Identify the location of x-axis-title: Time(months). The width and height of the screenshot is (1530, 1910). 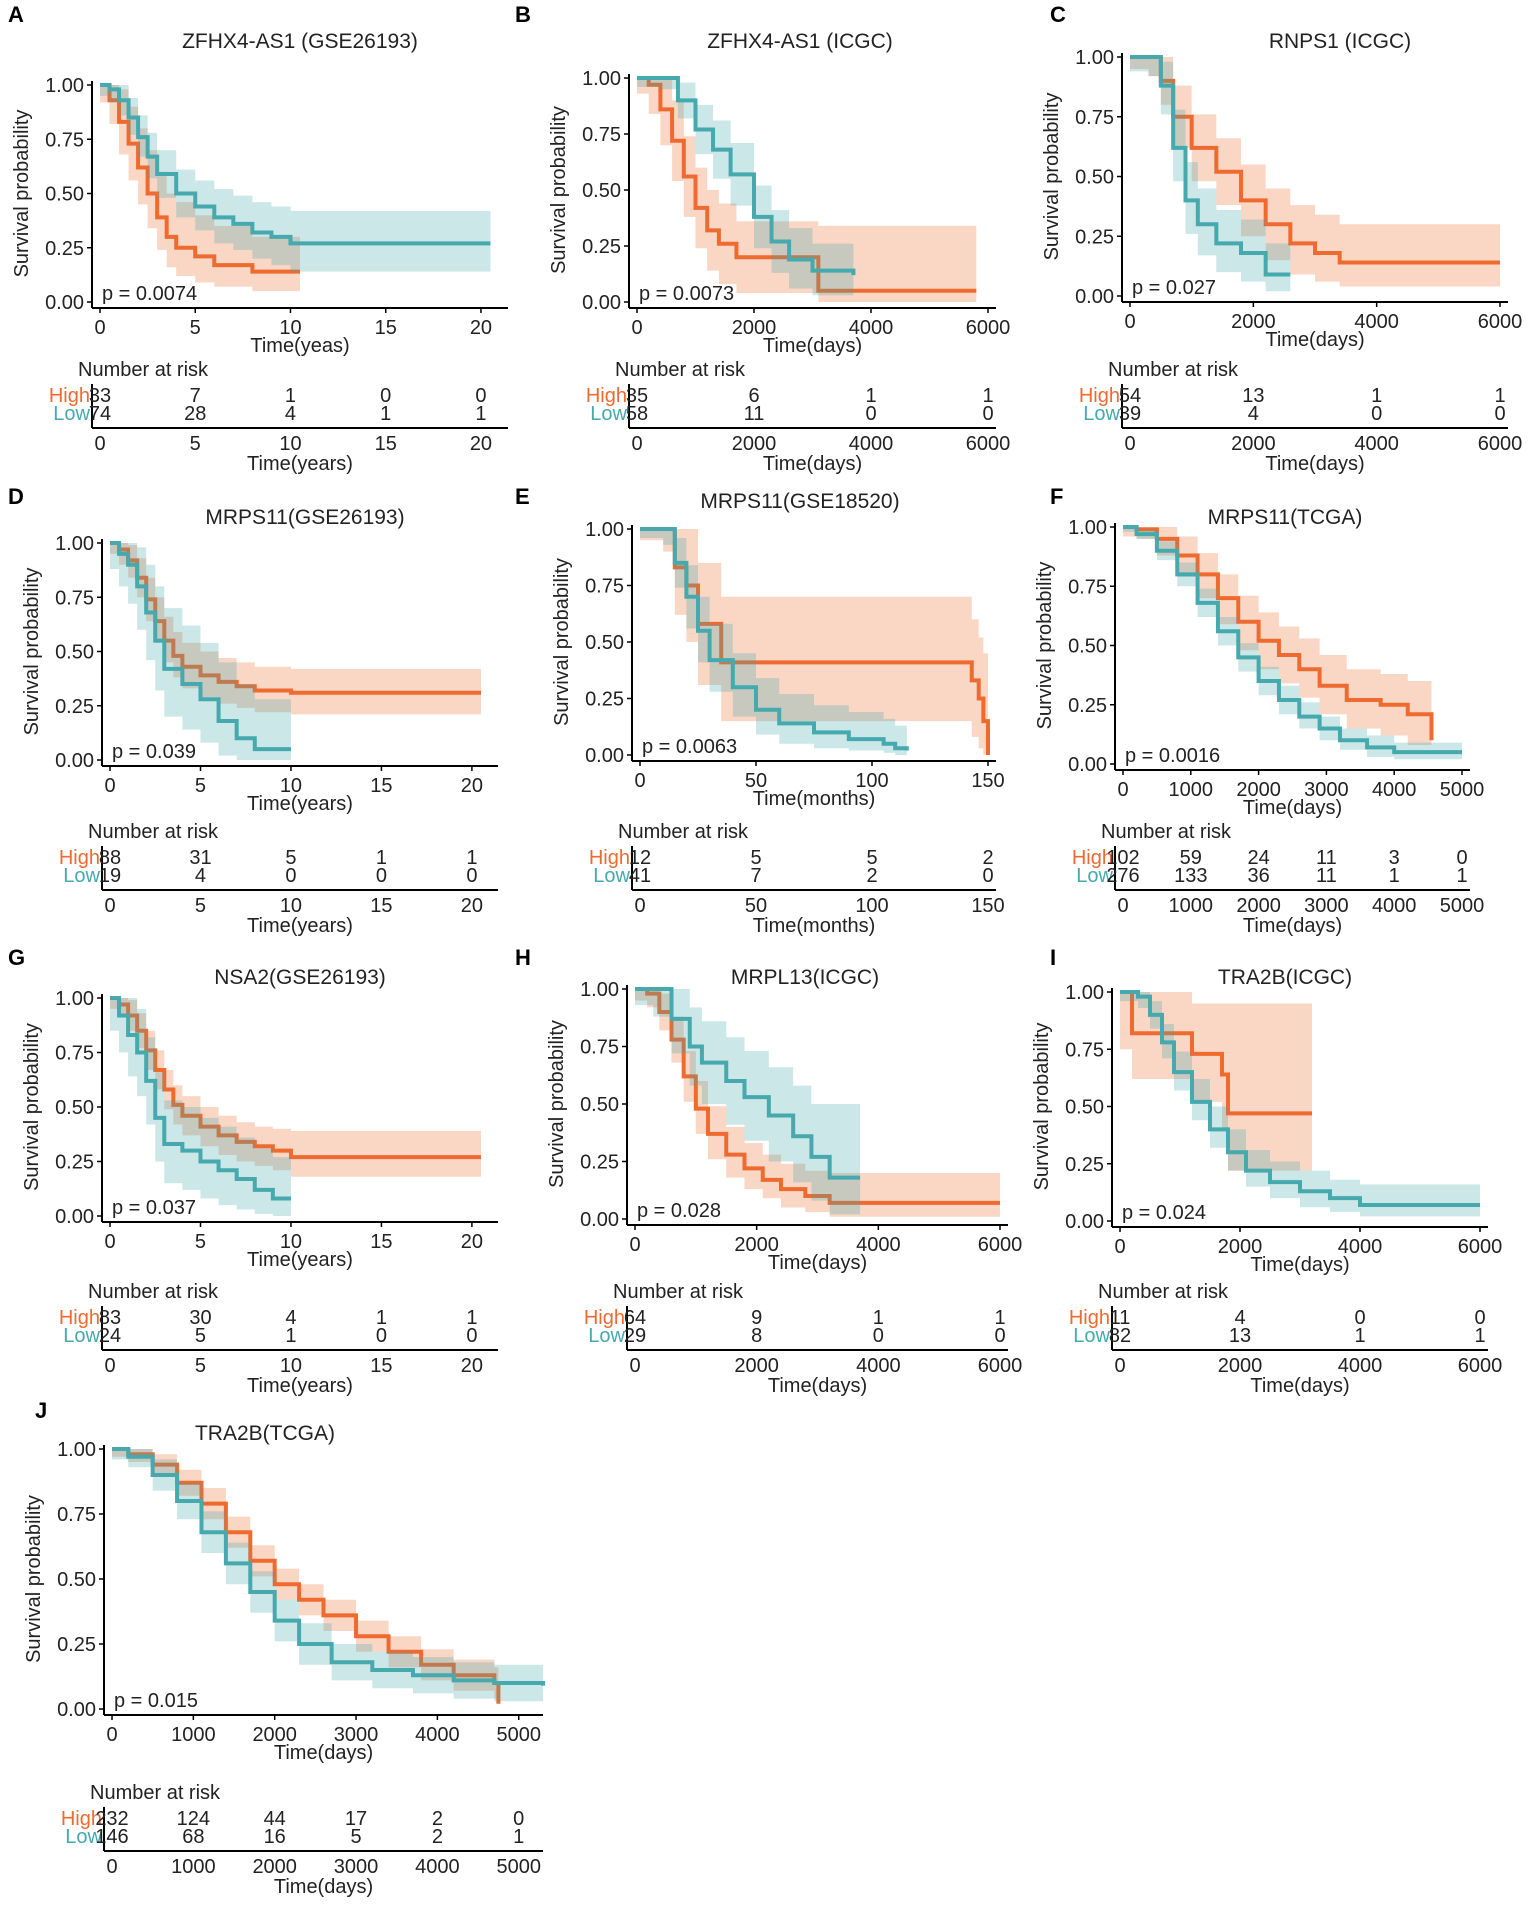
(814, 799).